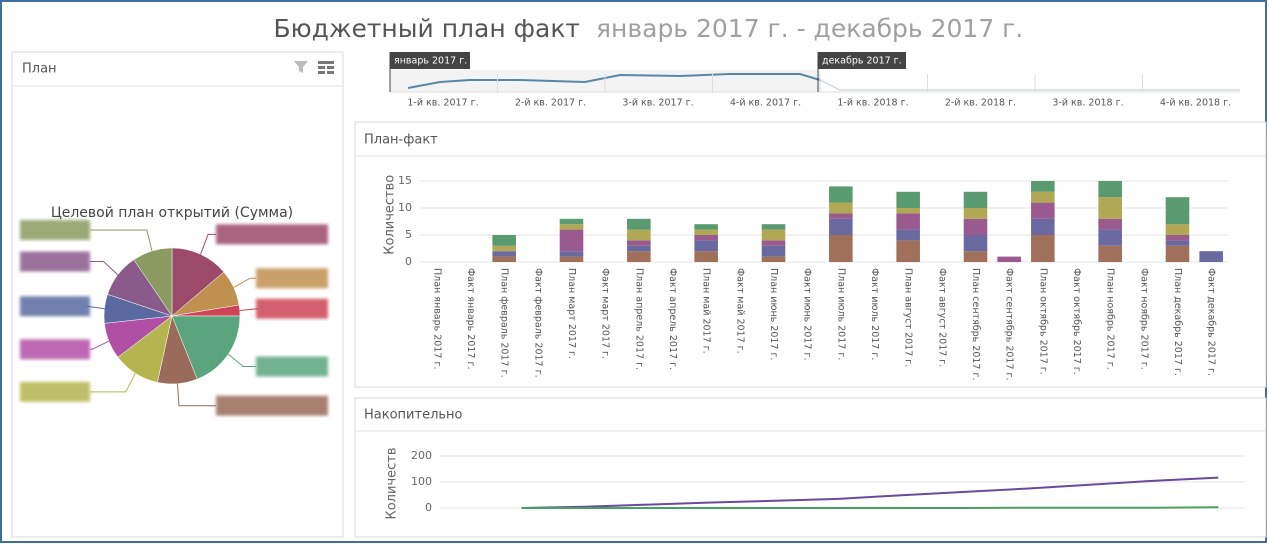  What do you see at coordinates (174, 310) in the screenshot?
I see `pie-chart: Целевой план открытий (Сумма)` at bounding box center [174, 310].